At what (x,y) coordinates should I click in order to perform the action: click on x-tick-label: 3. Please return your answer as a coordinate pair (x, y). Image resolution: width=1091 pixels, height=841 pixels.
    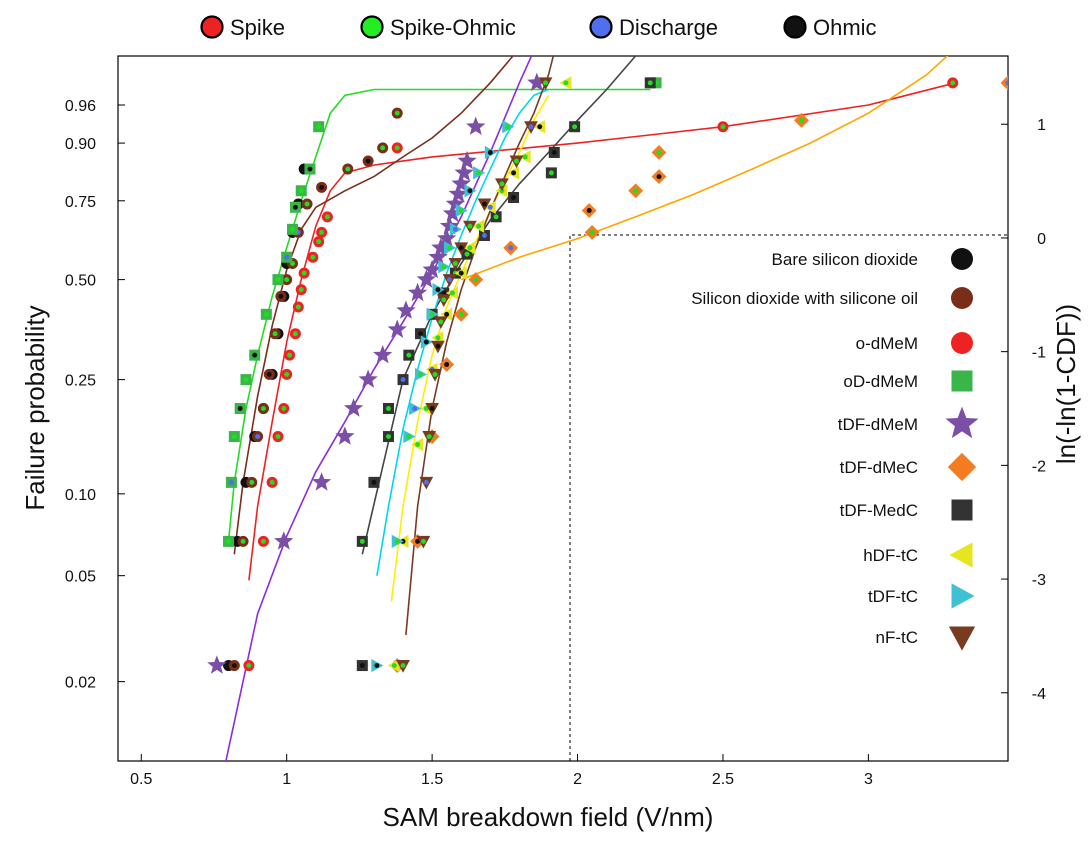
    Looking at the image, I should click on (868, 779).